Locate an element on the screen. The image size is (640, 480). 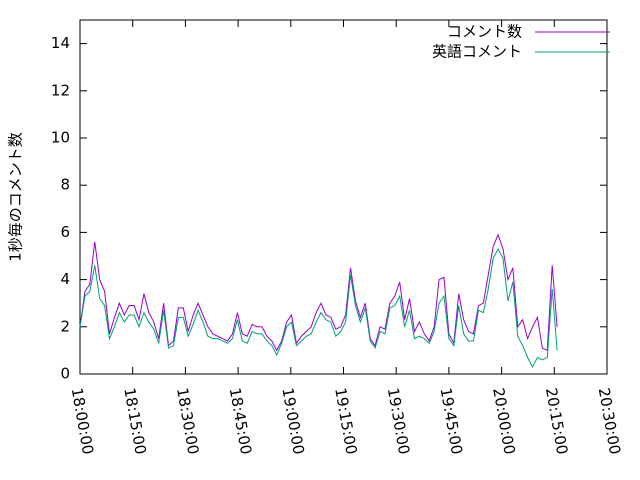
x-tick-label: 19:45:00 is located at coordinates (451, 420).